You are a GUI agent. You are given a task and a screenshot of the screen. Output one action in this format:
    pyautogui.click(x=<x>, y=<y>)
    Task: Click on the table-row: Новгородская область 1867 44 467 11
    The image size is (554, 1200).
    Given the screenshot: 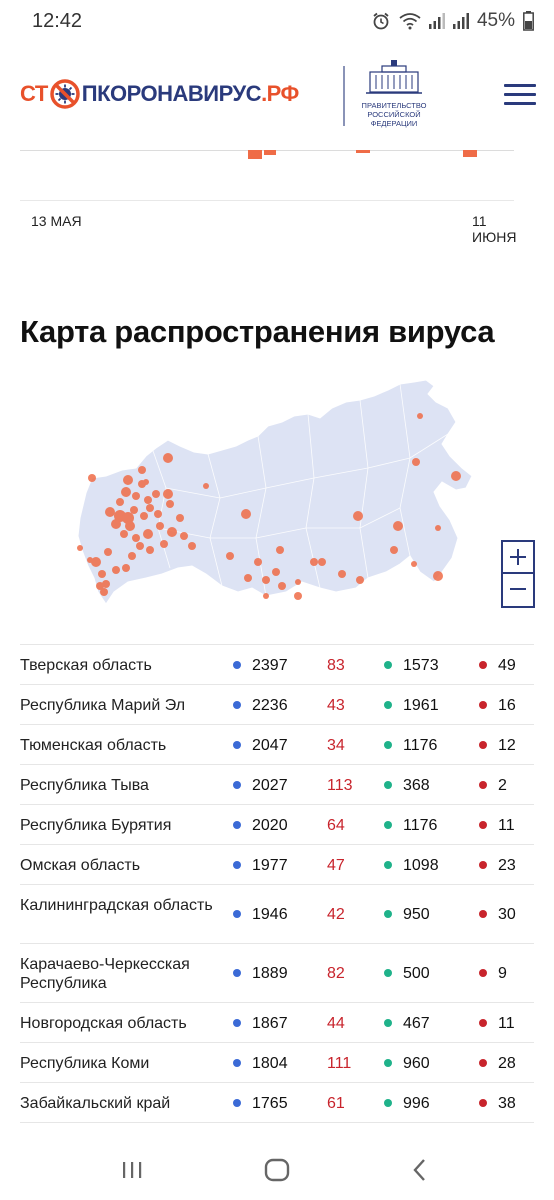 What is the action you would take?
    pyautogui.click(x=277, y=1023)
    